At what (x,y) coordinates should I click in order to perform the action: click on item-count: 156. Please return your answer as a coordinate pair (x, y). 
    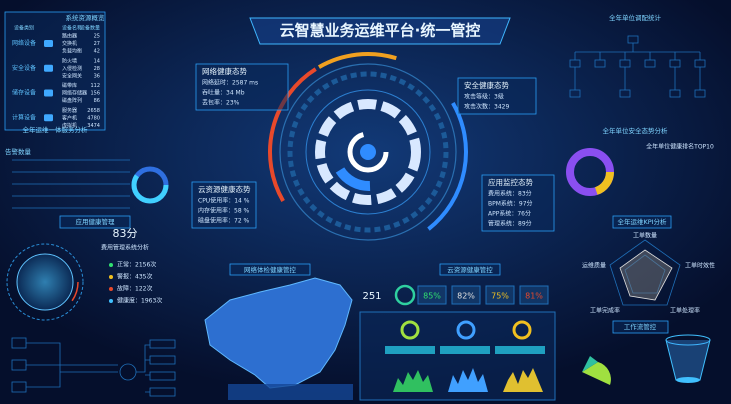
    Looking at the image, I should click on (95, 94).